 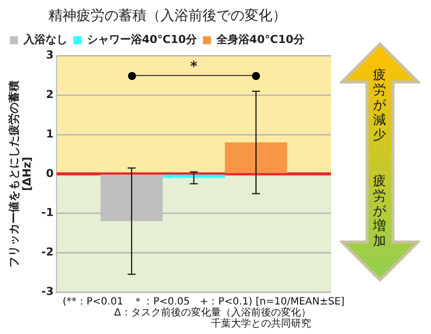 What do you see at coordinates (380, 211) in the screenshot?
I see `text: 疲労が増加` at bounding box center [380, 211].